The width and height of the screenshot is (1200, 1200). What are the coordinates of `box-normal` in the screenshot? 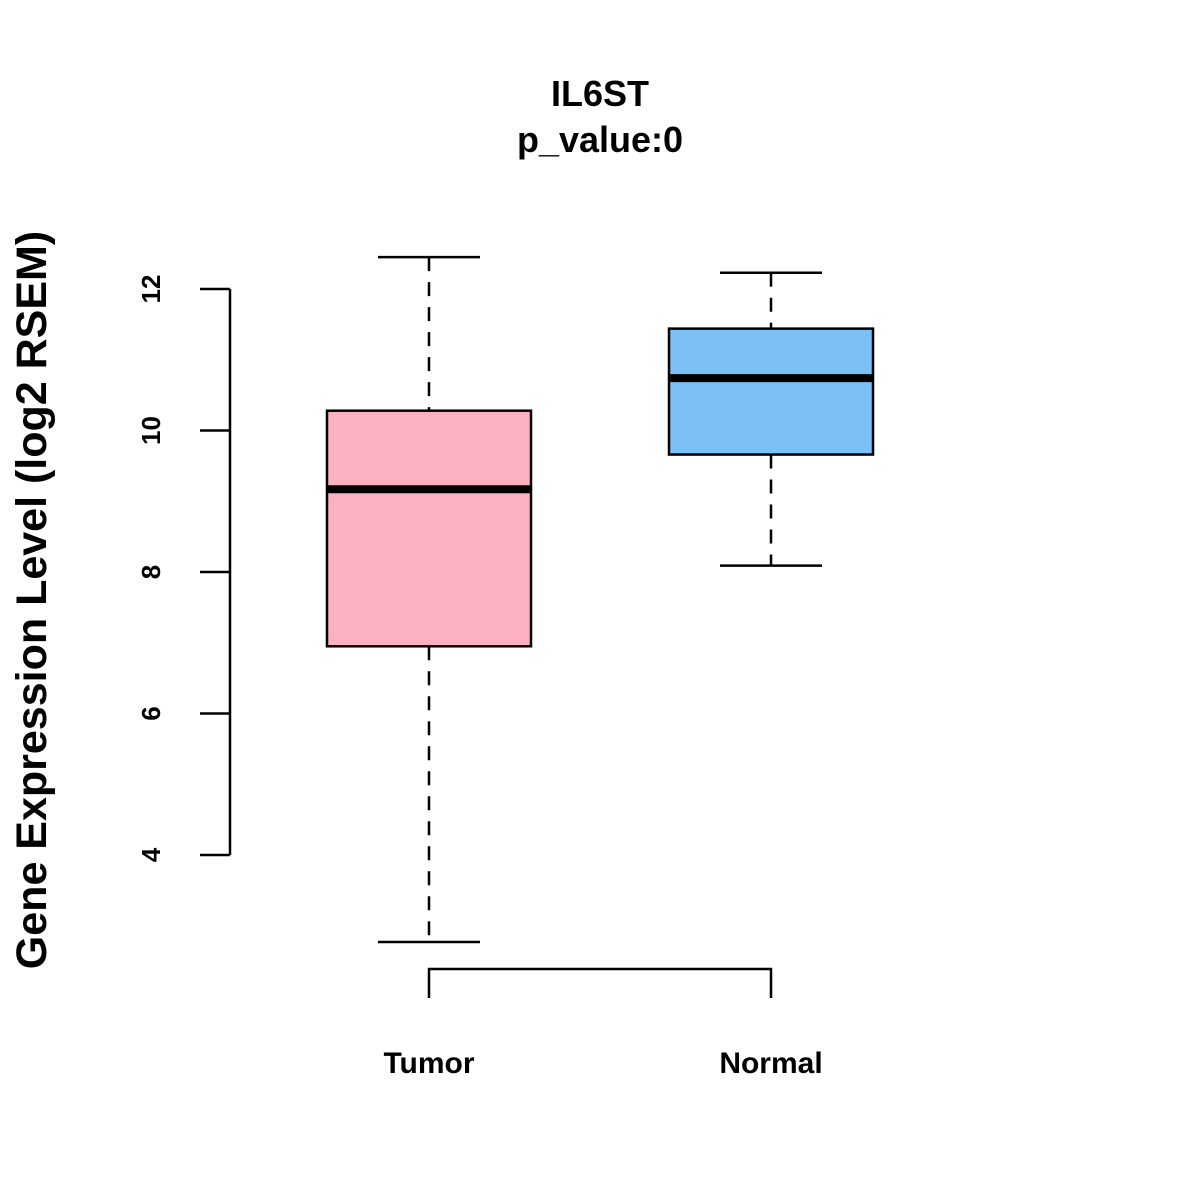 It's located at (771, 419).